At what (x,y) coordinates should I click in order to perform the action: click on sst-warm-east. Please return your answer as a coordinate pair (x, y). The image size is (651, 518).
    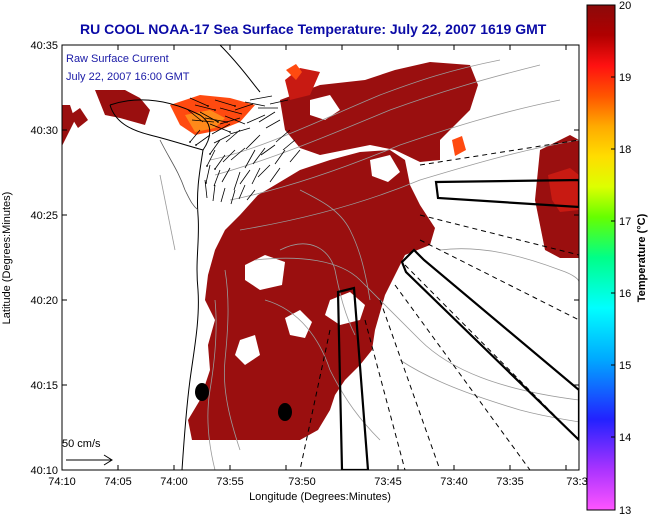
    Looking at the image, I should click on (563, 190).